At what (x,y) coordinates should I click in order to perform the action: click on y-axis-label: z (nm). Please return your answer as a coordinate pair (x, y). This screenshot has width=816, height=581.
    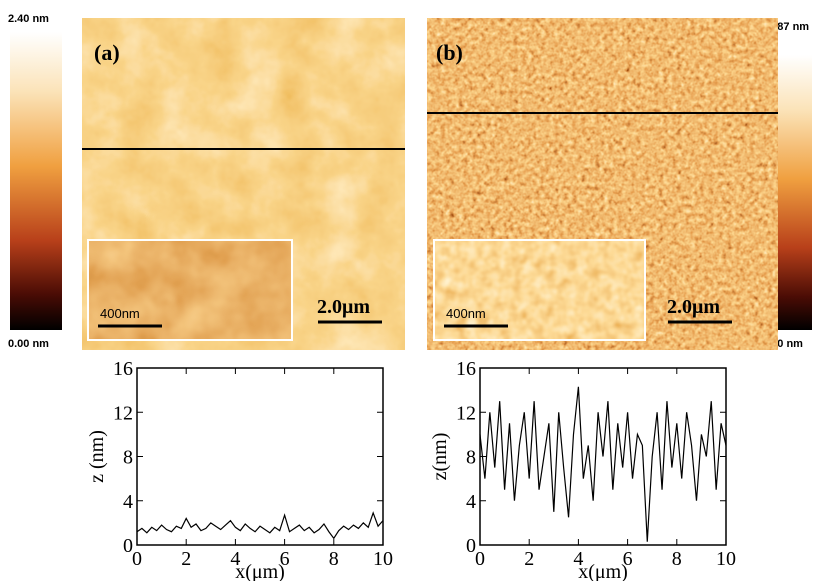
    Looking at the image, I should click on (97, 456).